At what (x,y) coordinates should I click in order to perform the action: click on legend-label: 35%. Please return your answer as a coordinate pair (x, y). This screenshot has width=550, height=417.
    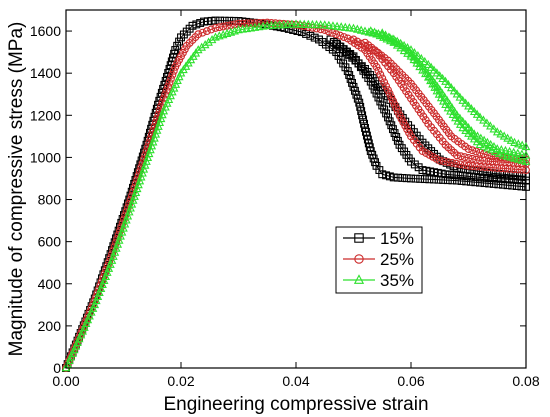
    Looking at the image, I should click on (397, 280).